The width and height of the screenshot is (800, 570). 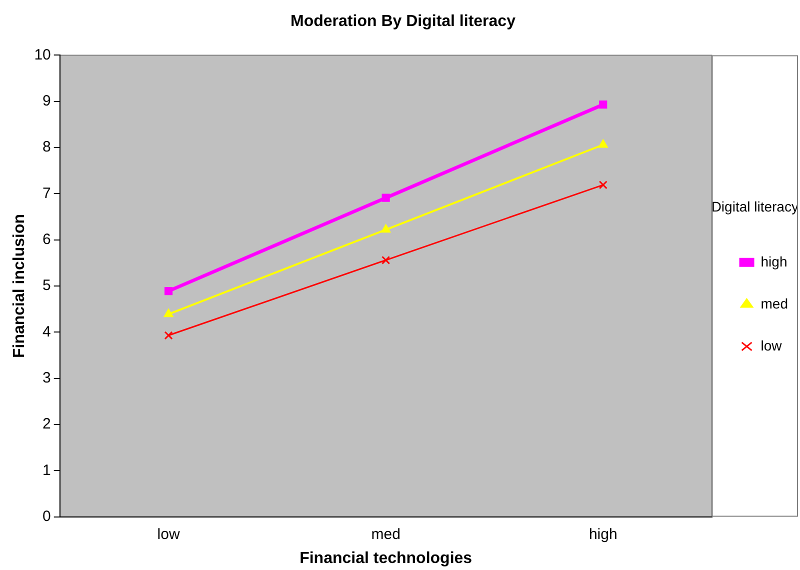 What do you see at coordinates (603, 534) in the screenshot?
I see `x-tick-label: high` at bounding box center [603, 534].